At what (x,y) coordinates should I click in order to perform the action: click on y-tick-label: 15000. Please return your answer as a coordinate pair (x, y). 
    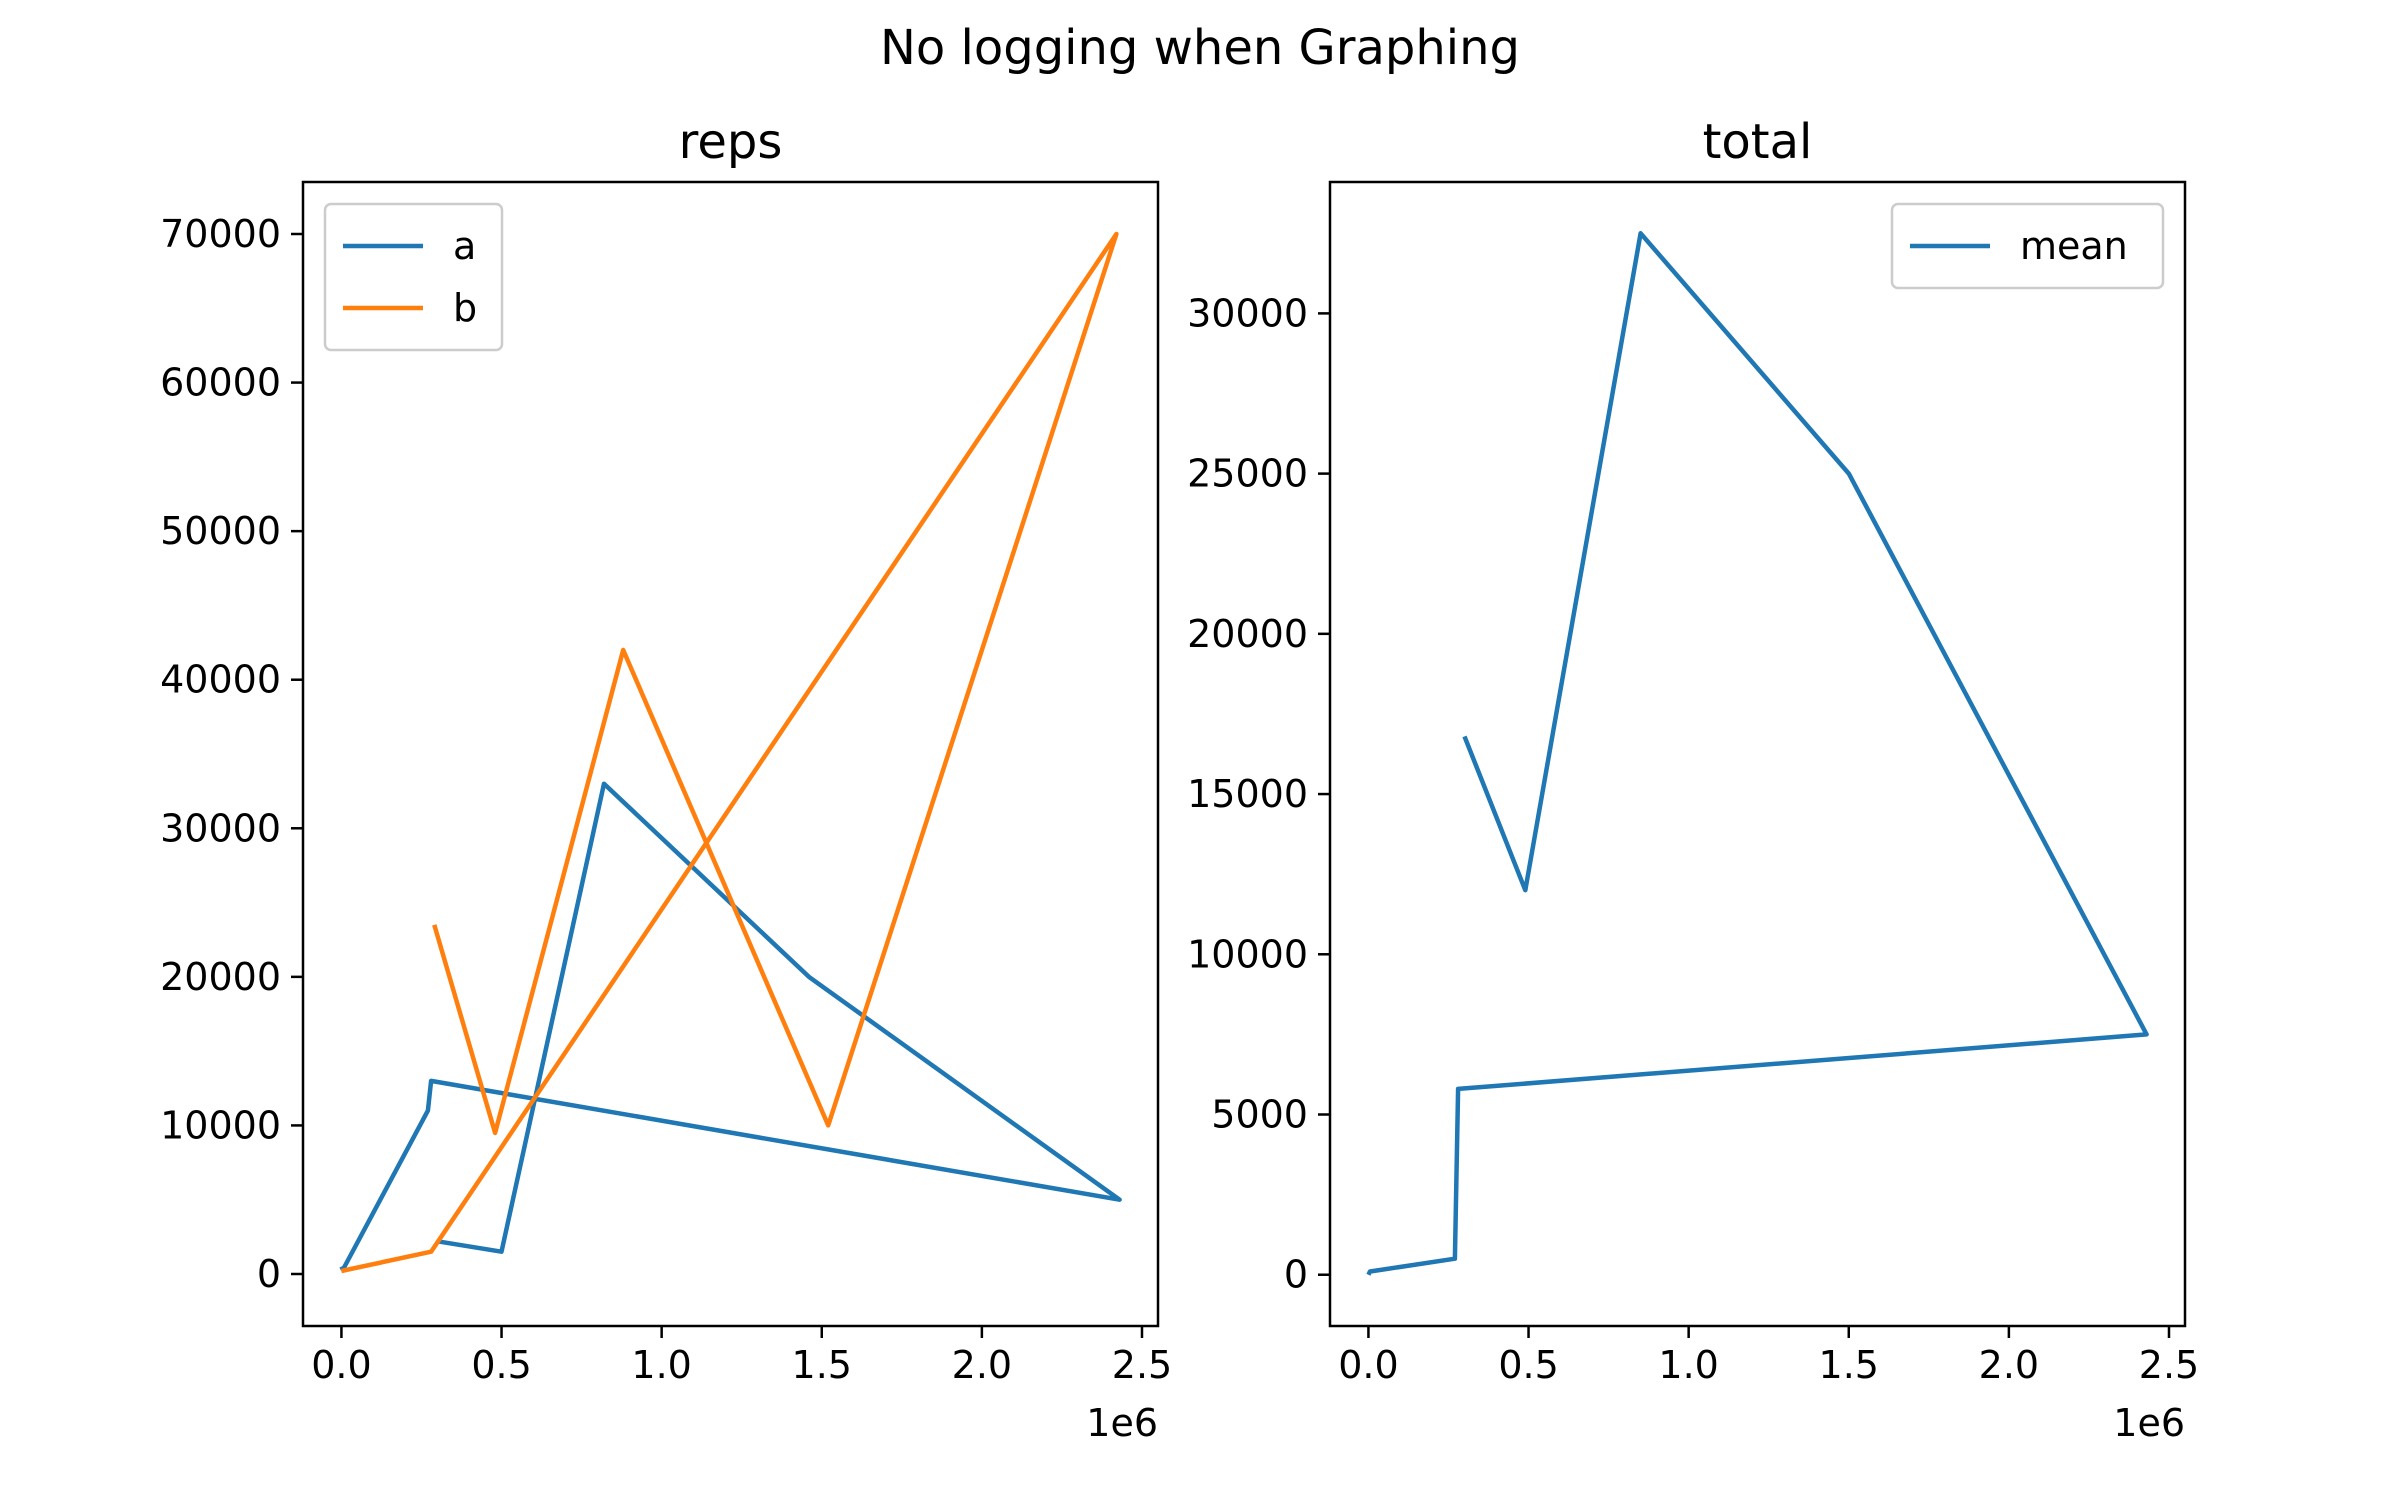
    Looking at the image, I should click on (1247, 794).